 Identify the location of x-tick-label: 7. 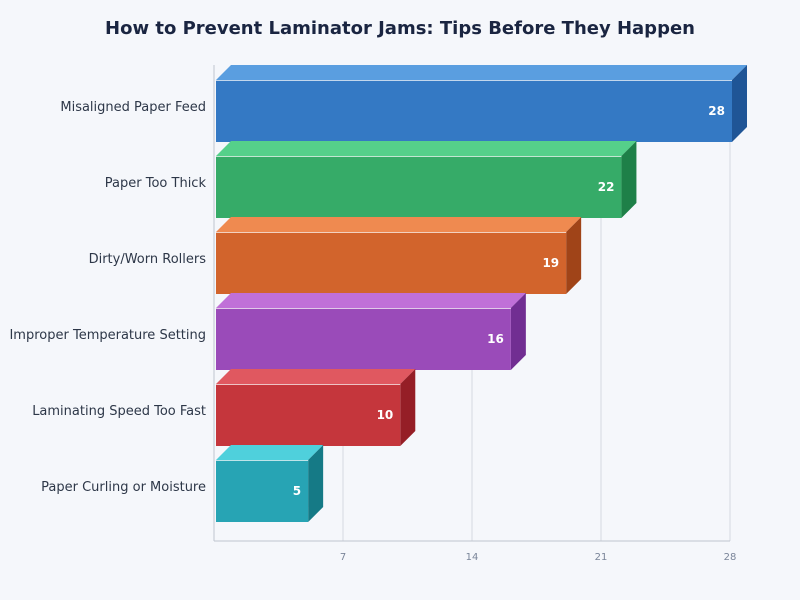
(343, 557).